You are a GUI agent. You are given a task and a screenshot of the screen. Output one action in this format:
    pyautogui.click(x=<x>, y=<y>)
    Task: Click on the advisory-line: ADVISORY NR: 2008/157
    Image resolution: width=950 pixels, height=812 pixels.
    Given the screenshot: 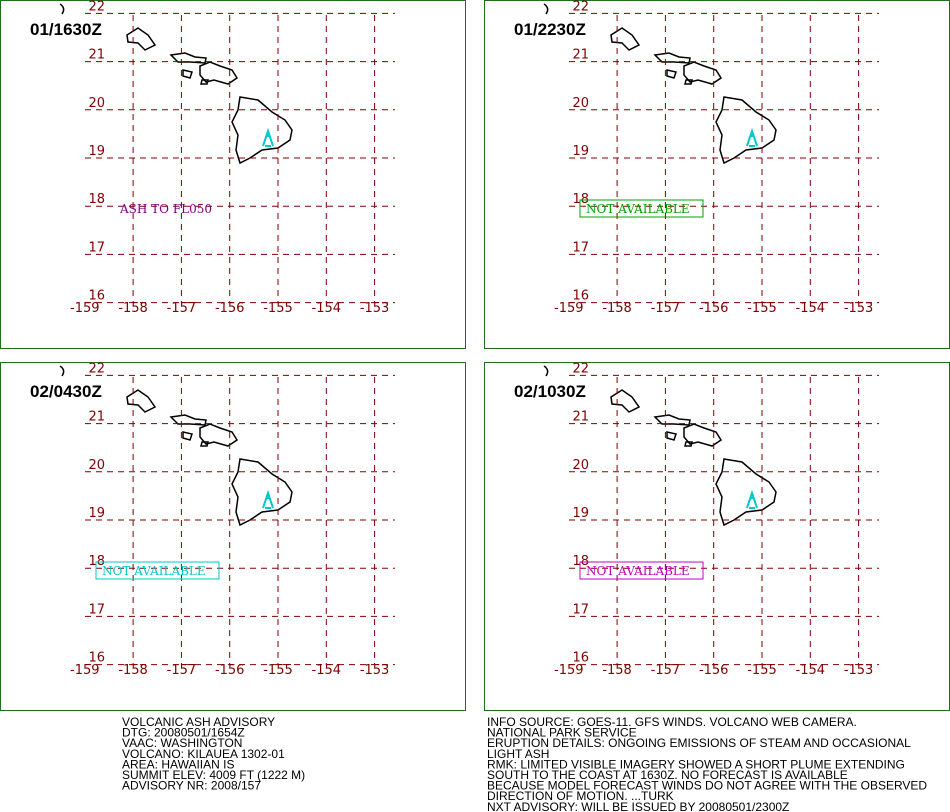 What is the action you would take?
    pyautogui.click(x=191, y=786)
    